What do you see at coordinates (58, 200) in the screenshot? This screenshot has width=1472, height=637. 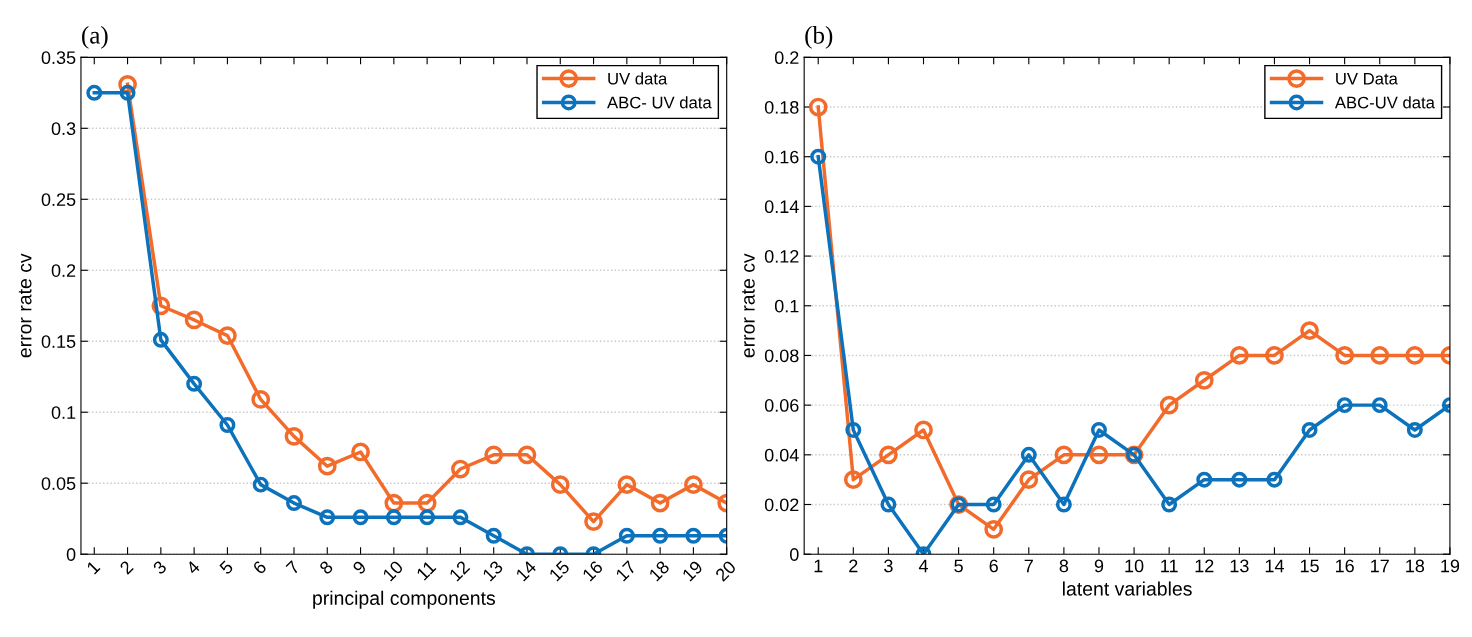 I see `y-tick-label: 0.25` at bounding box center [58, 200].